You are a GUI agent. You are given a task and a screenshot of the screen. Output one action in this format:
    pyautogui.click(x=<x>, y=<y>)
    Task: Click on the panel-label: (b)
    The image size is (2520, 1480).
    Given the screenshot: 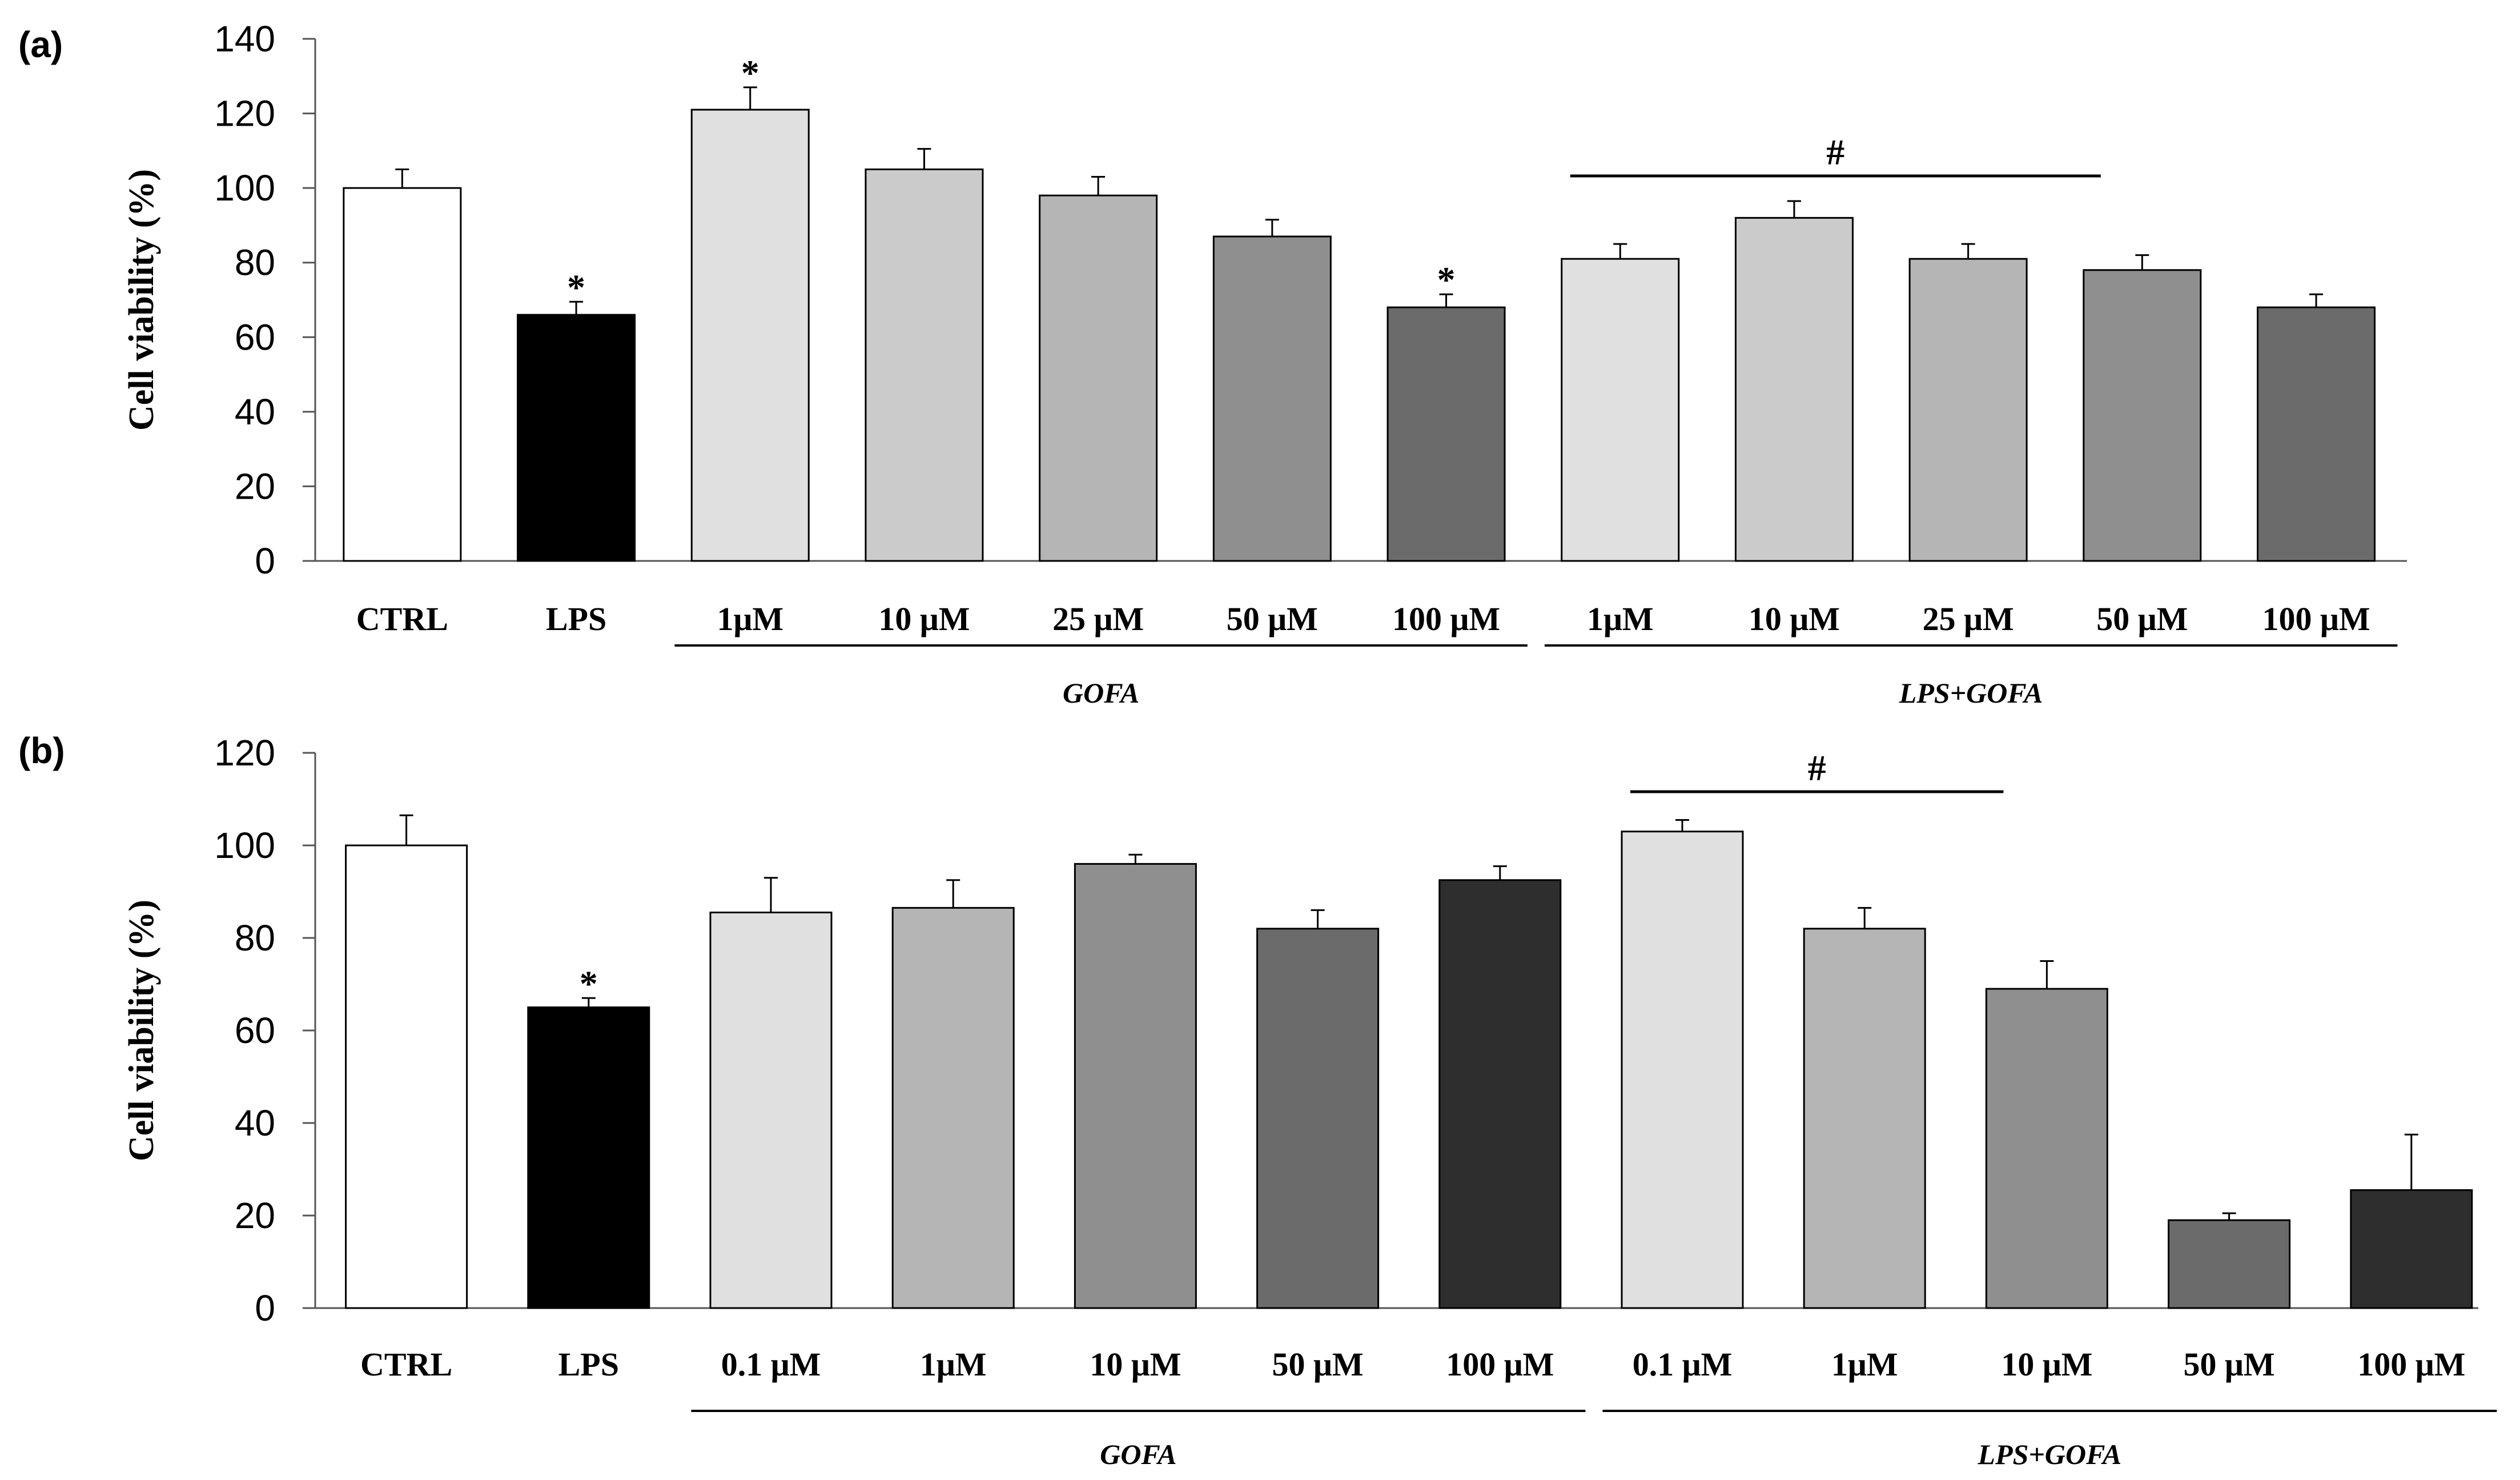 What is the action you would take?
    pyautogui.click(x=41, y=750)
    